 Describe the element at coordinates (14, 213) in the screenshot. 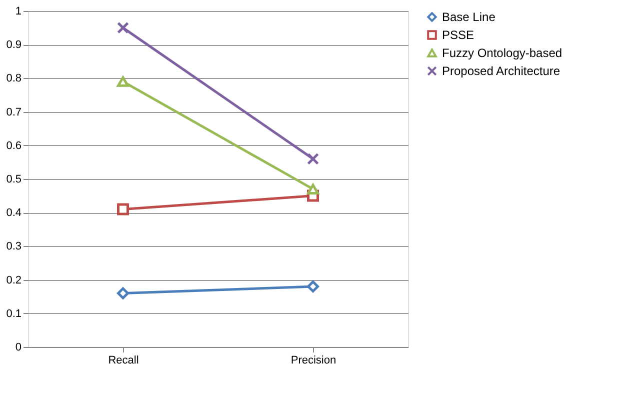

I see `y-tick-label: 0.4` at that location.